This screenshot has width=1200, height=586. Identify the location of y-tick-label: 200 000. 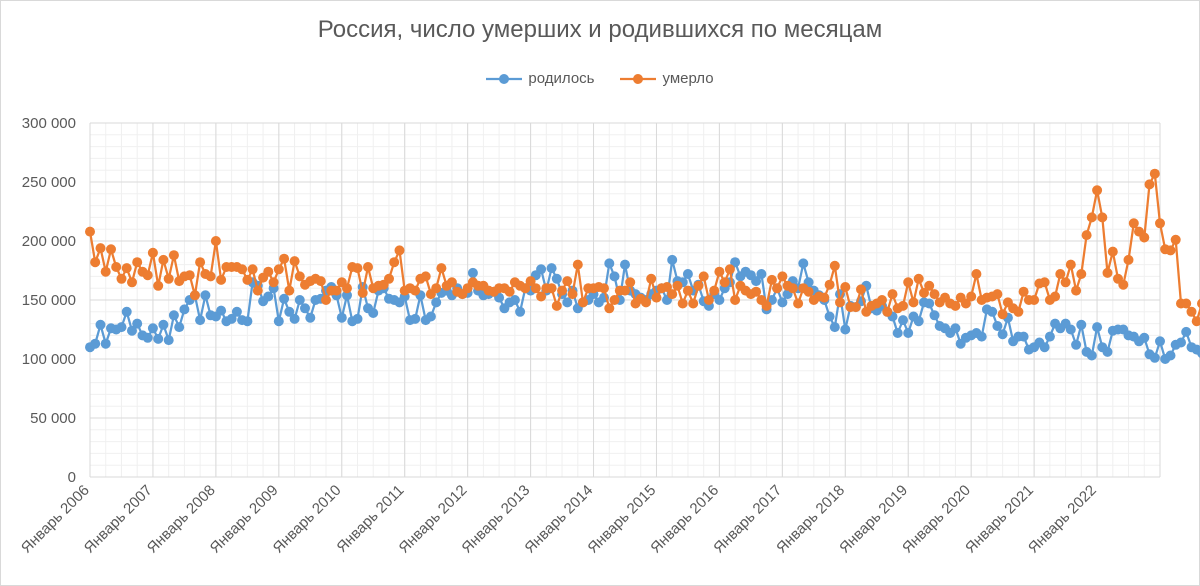
(49, 241).